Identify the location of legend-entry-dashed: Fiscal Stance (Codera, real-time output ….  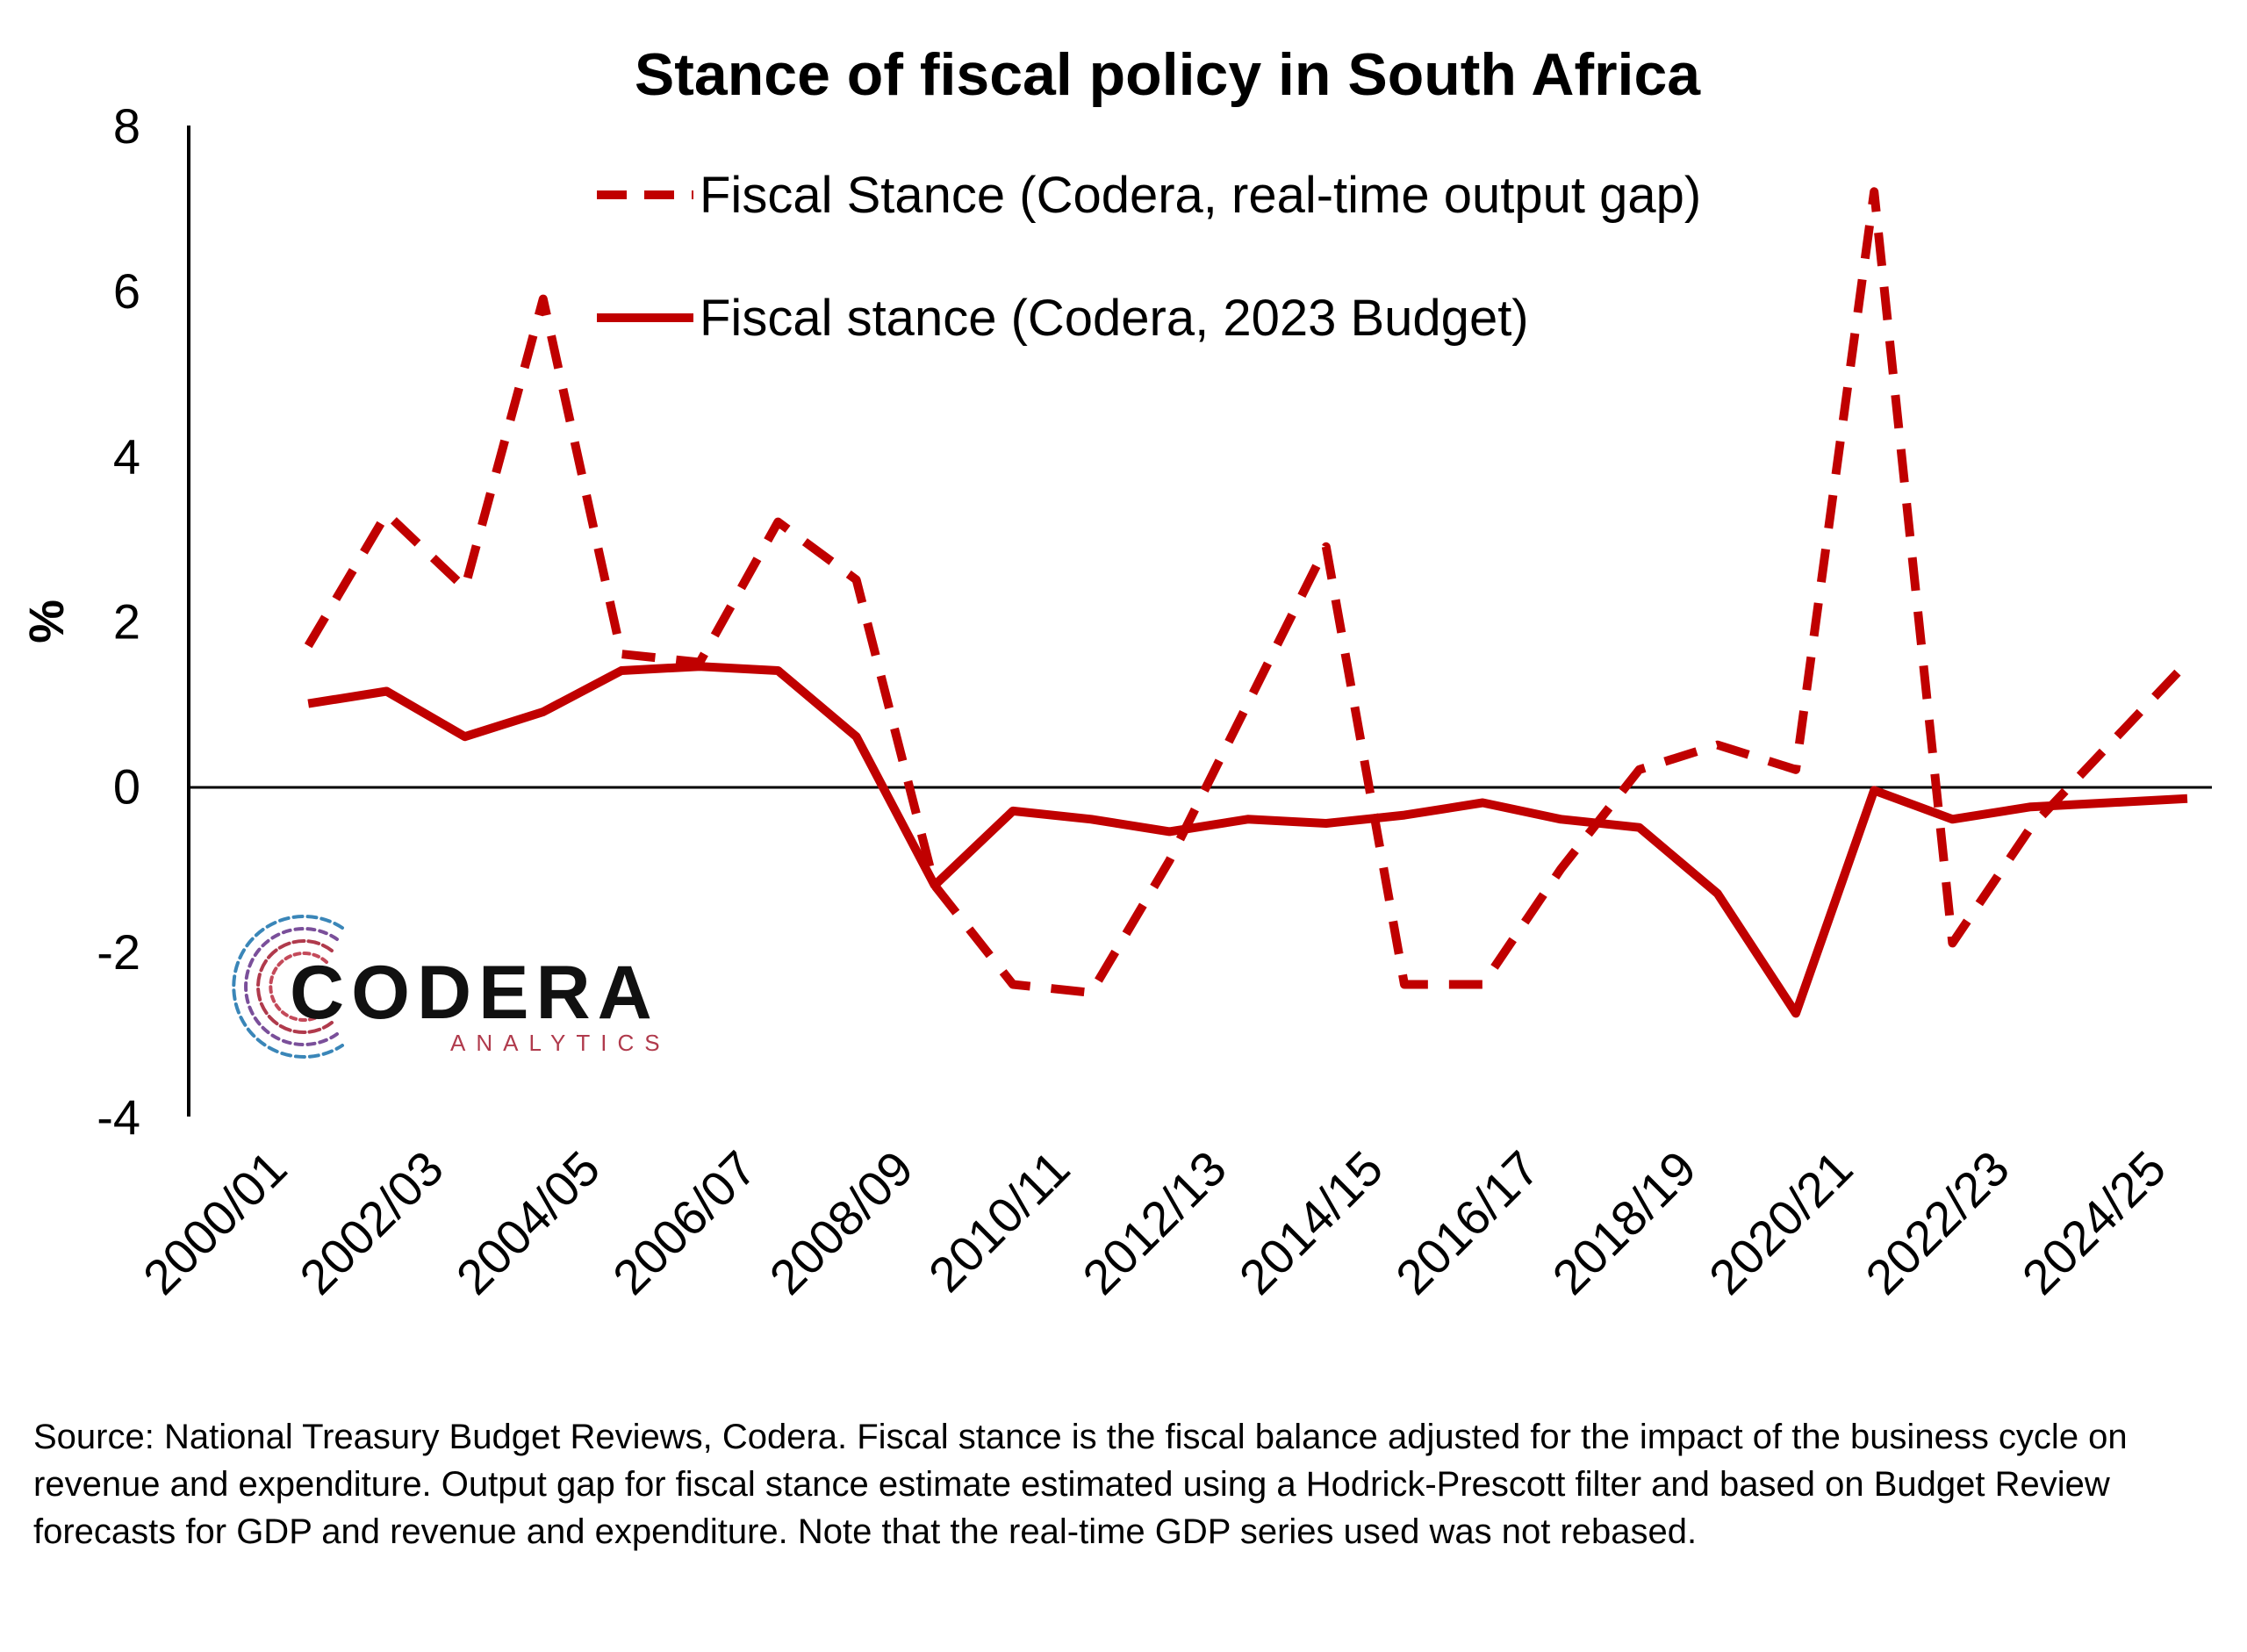
(1149, 195).